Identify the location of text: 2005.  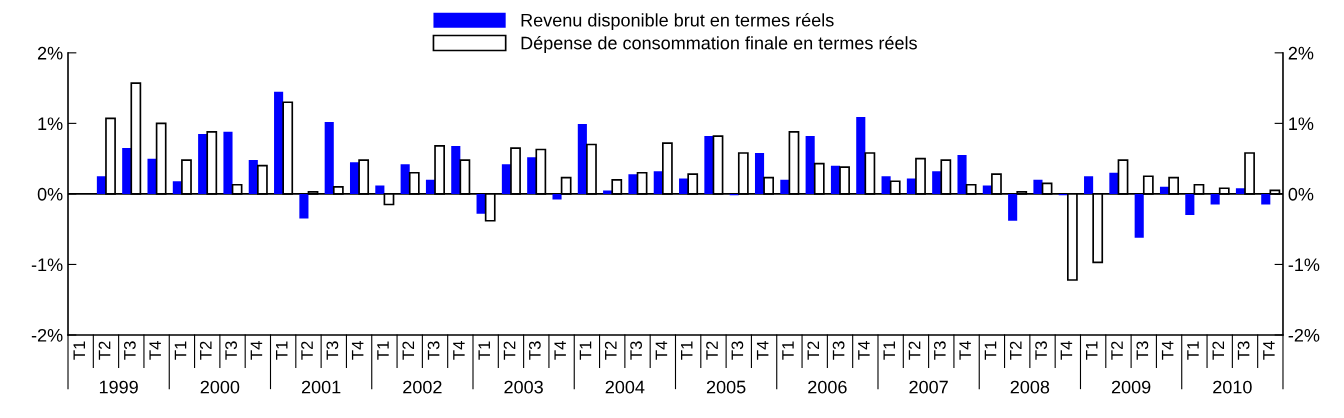
(726, 387).